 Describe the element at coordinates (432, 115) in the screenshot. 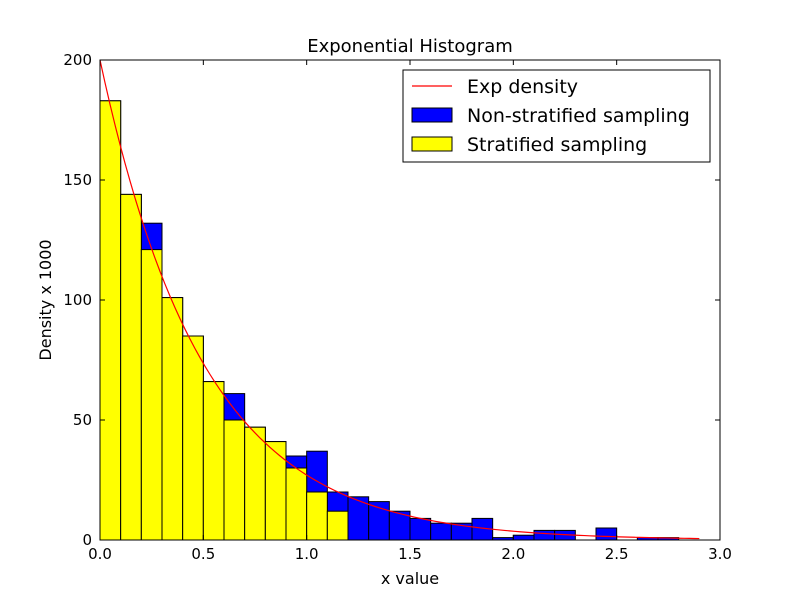

I see `legend-swatch-nonstratified` at that location.